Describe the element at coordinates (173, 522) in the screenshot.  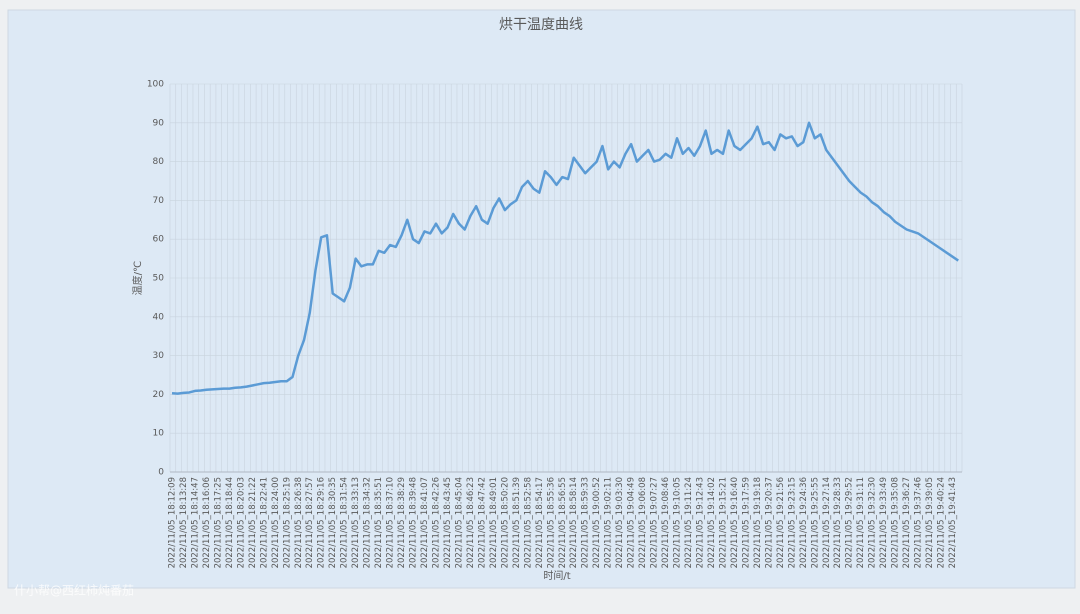
I see `x-tick-label: 2022/11/05_18:12:09` at that location.